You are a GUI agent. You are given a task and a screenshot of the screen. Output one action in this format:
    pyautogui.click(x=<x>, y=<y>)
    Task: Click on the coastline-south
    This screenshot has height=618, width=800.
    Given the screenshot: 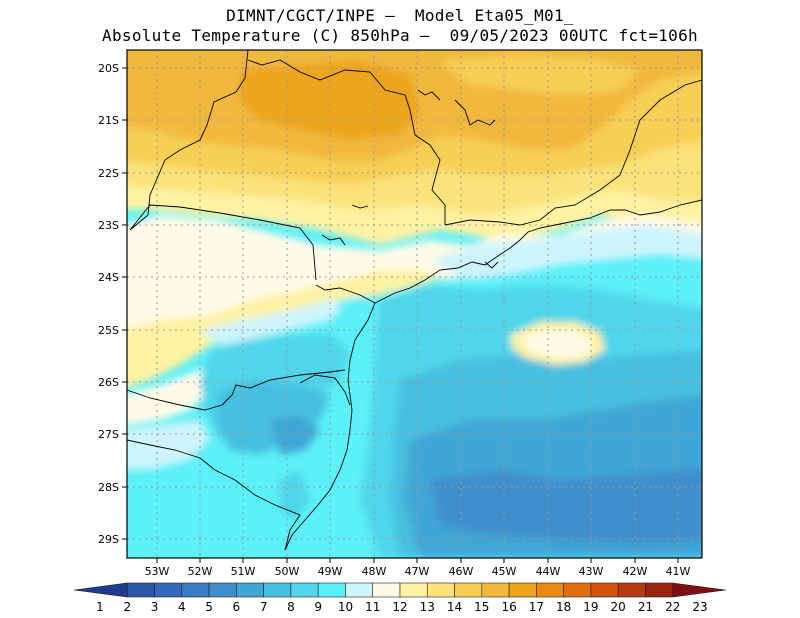 What is the action you would take?
    pyautogui.click(x=330, y=426)
    